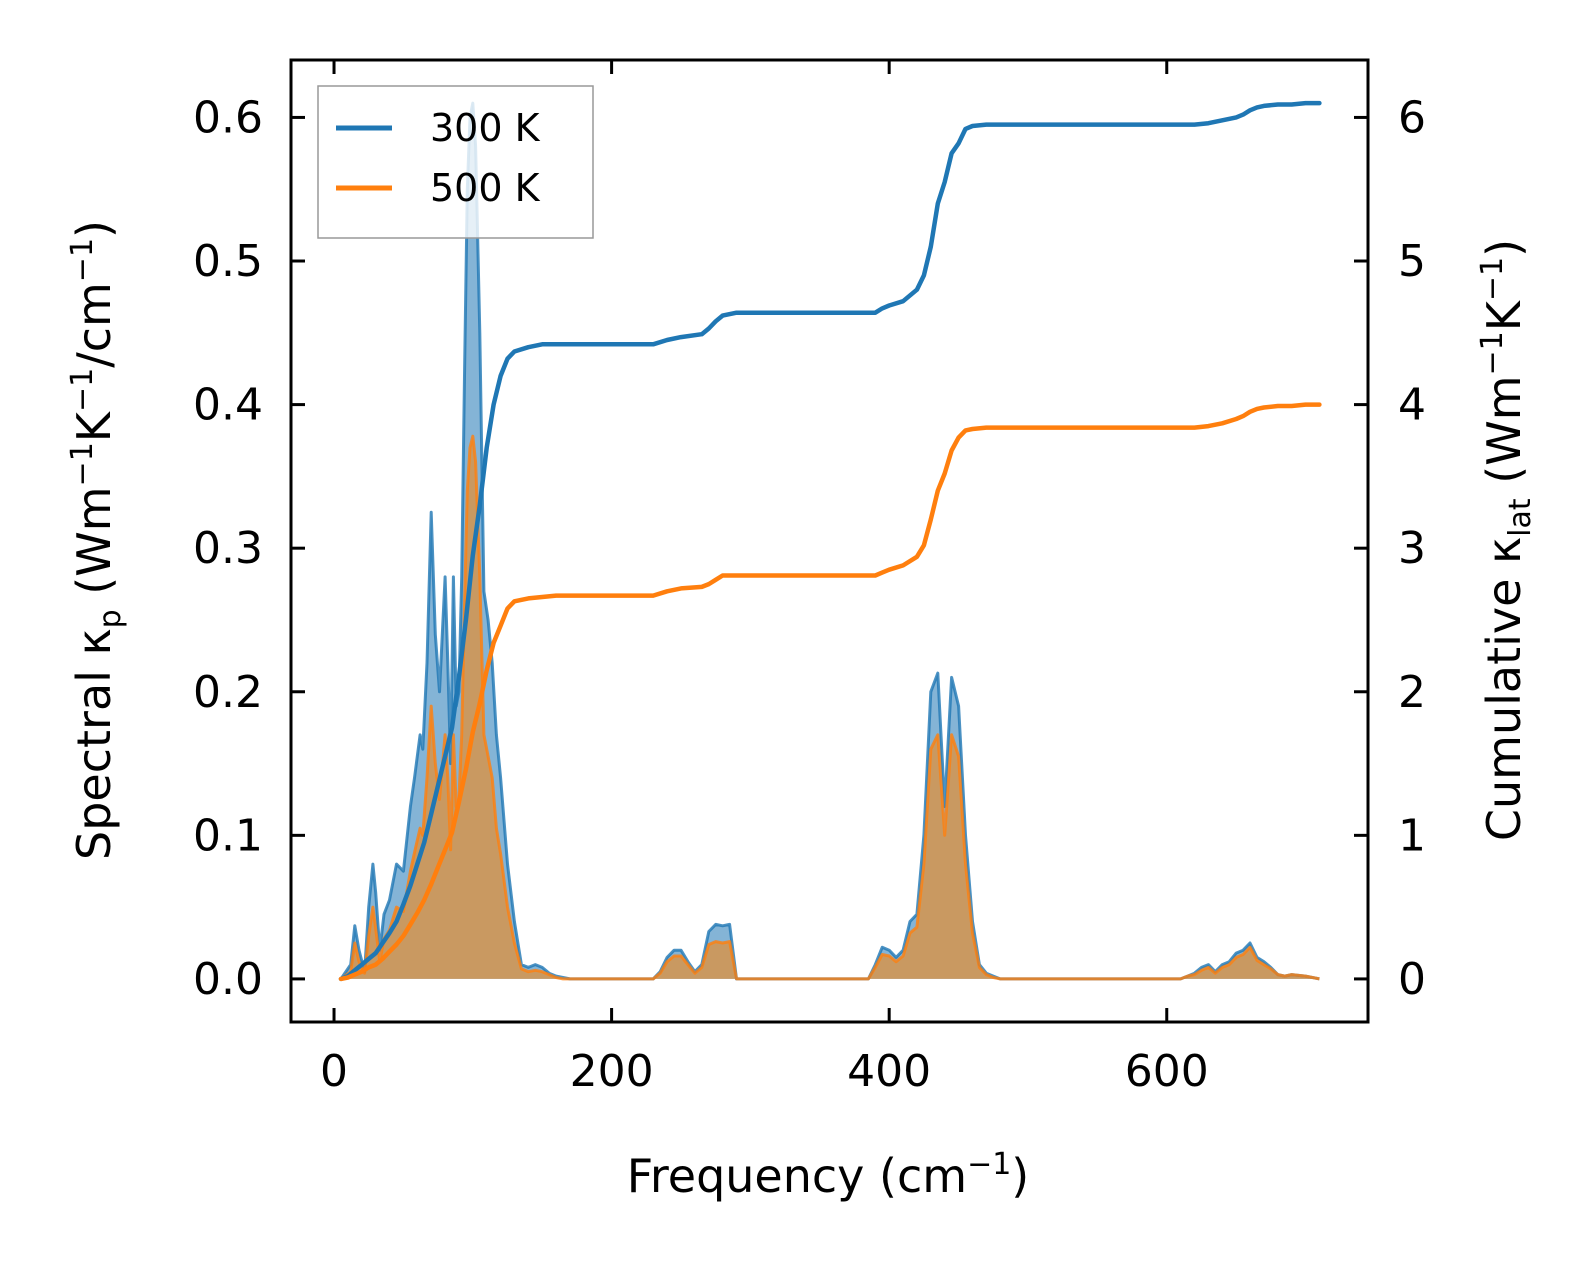  Describe the element at coordinates (228, 117) in the screenshot. I see `y-left-tick-label: 0.6` at that location.